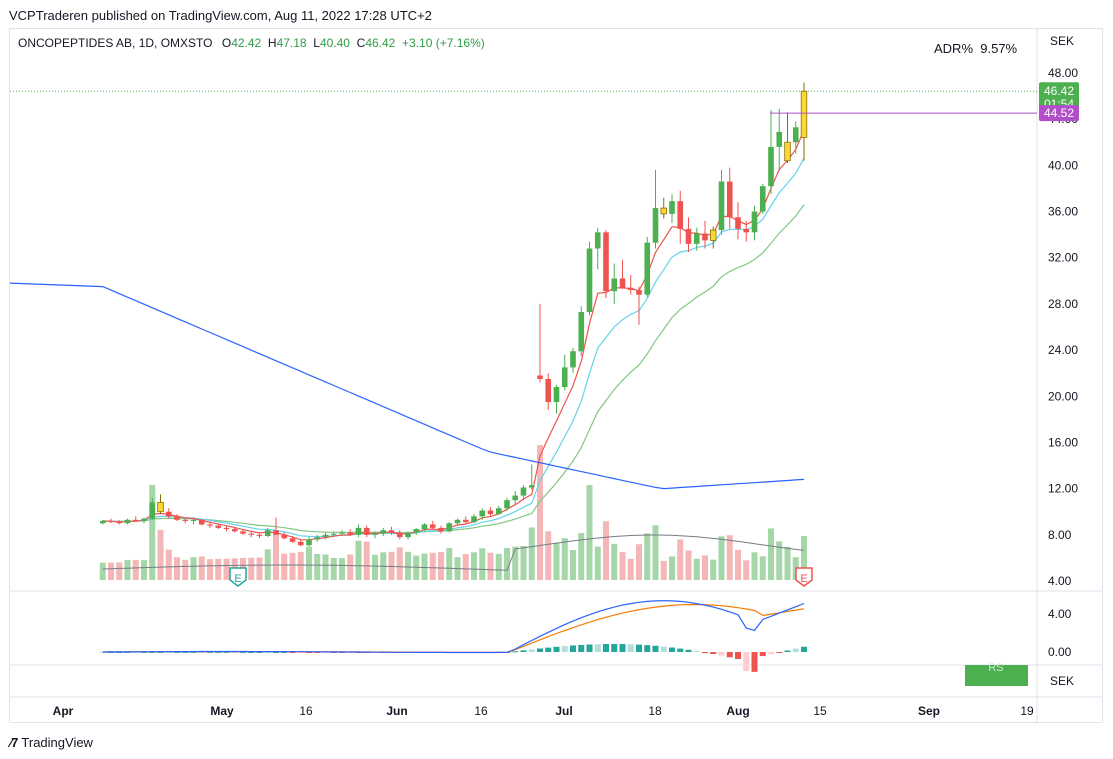 The height and width of the screenshot is (759, 1113). What do you see at coordinates (1060, 535) in the screenshot?
I see `y-tick-label: 8.00` at bounding box center [1060, 535].